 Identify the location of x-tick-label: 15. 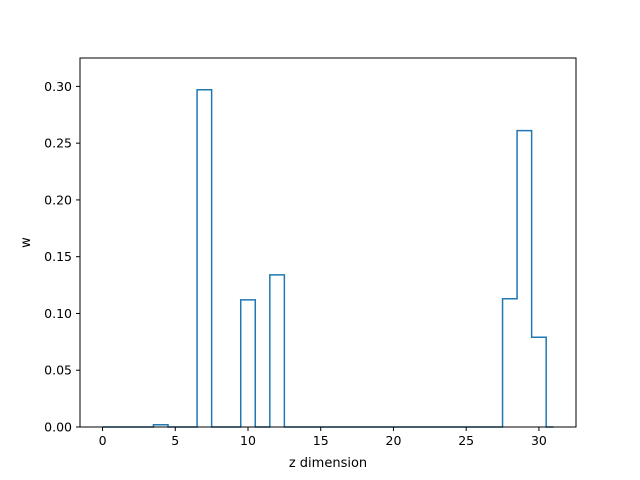
(321, 440).